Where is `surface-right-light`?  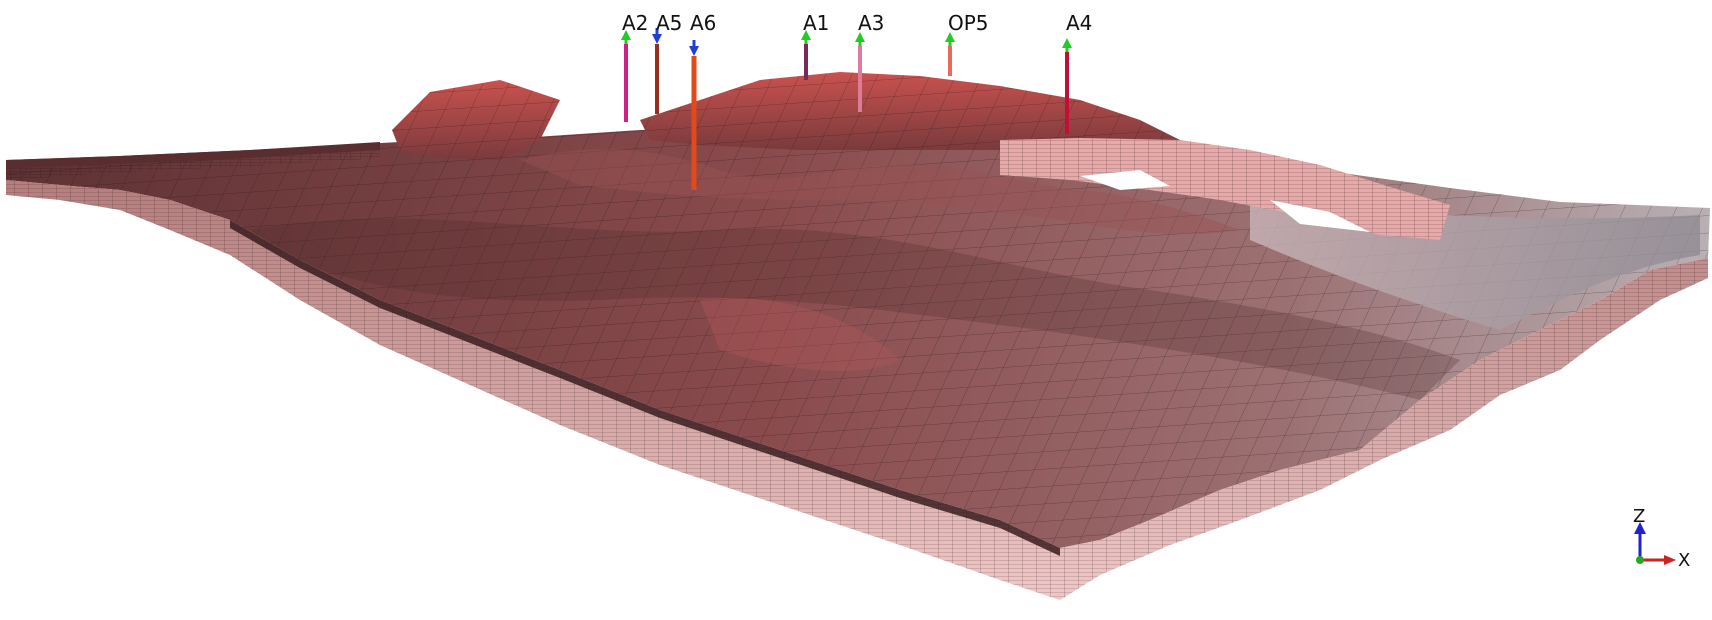
surface-right-light is located at coordinates (1475, 265).